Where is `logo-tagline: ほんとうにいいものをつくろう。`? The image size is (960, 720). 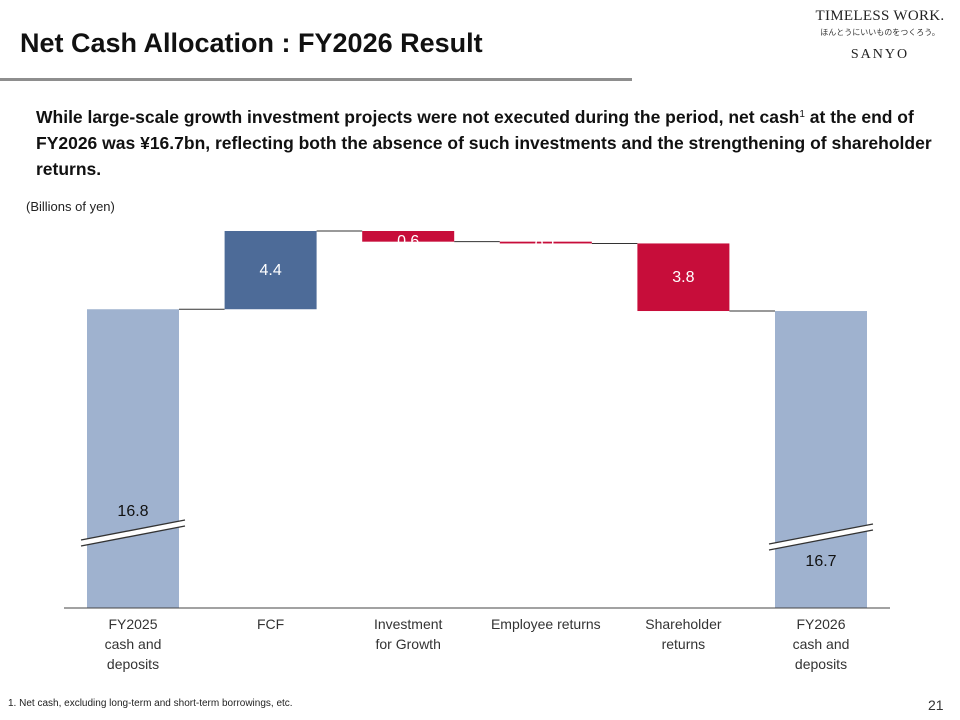
logo-tagline: ほんとうにいいものをつくろう。 is located at coordinates (880, 32).